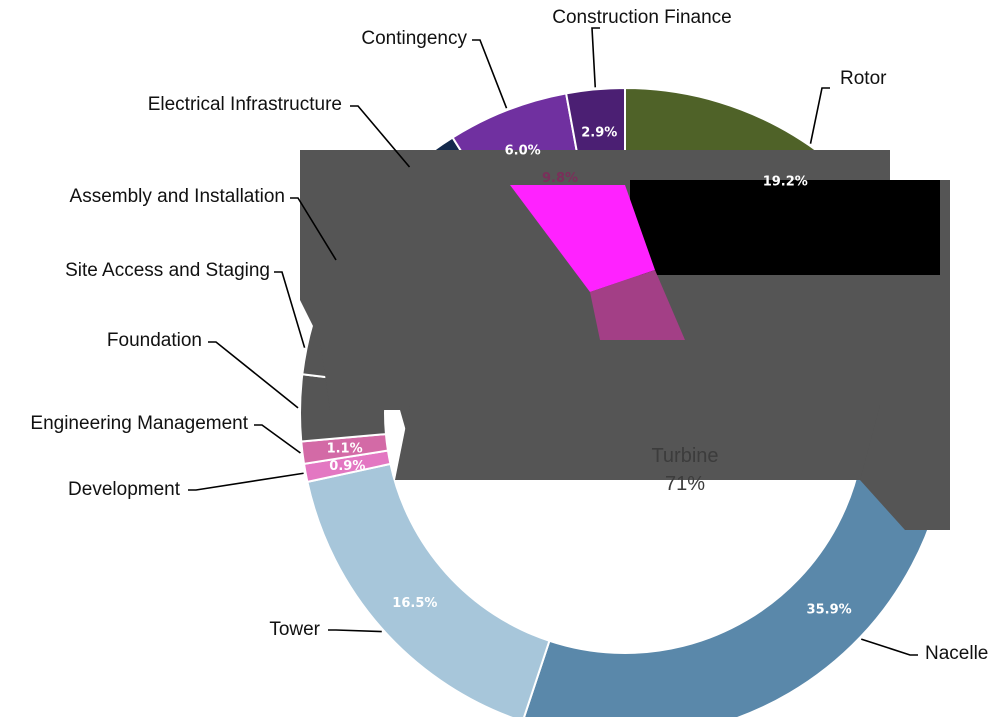  Describe the element at coordinates (139, 423) in the screenshot. I see `category-label-engineering-management: Engineering Management` at that location.